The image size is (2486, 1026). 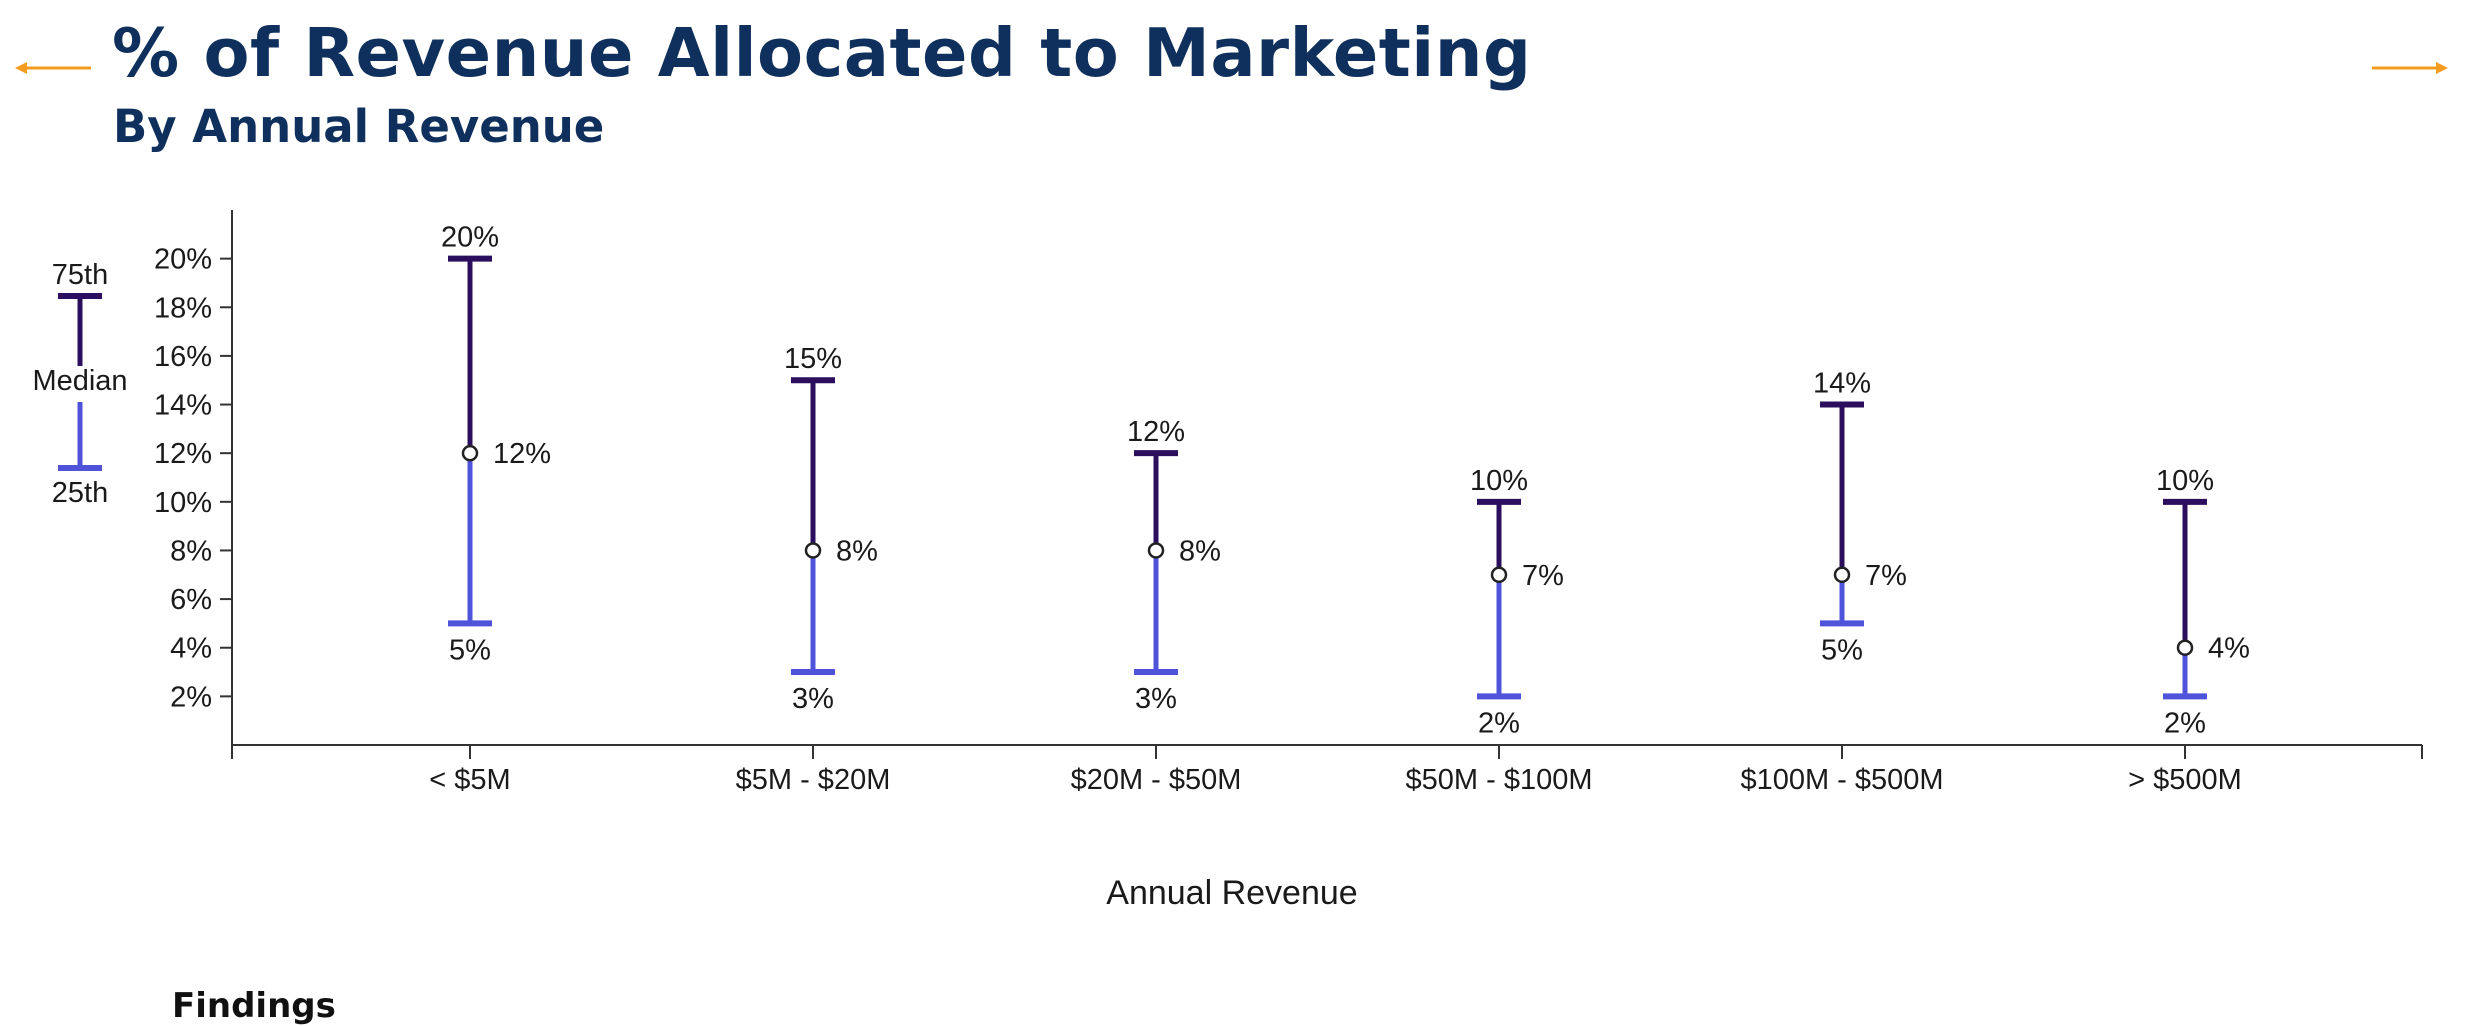 What do you see at coordinates (183, 454) in the screenshot?
I see `y-tick-label: 12%` at bounding box center [183, 454].